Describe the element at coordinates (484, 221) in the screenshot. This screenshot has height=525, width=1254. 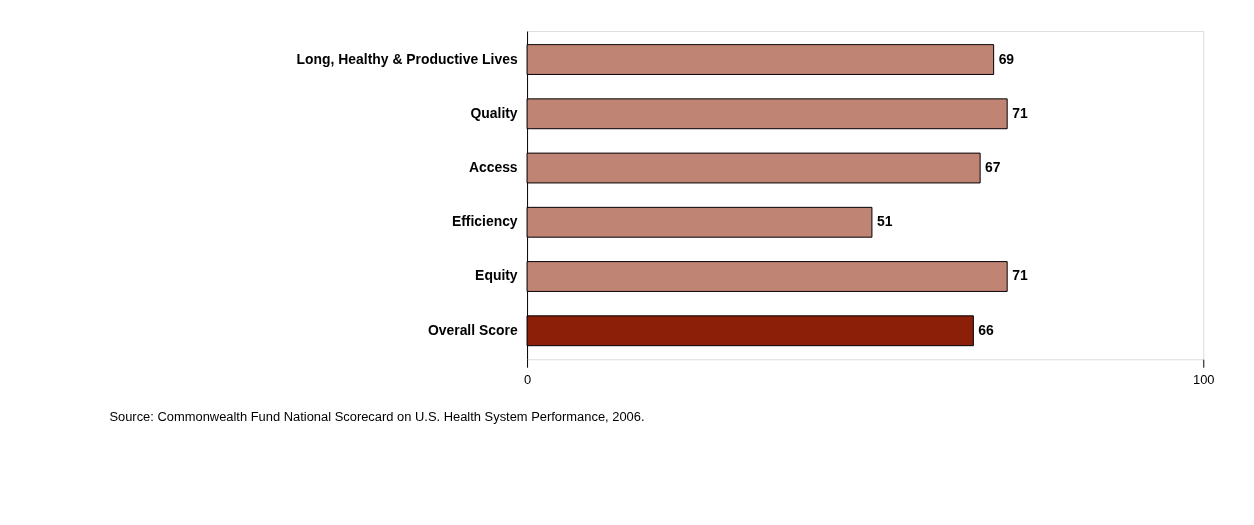
I see `y-tick-label: Efficiency` at that location.